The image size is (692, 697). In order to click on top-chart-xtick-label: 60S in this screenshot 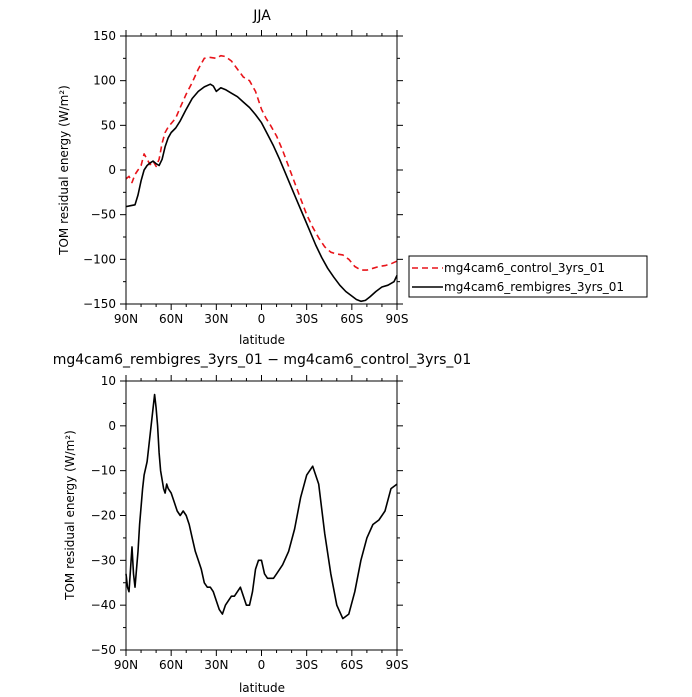, I will do `click(351, 319)`.